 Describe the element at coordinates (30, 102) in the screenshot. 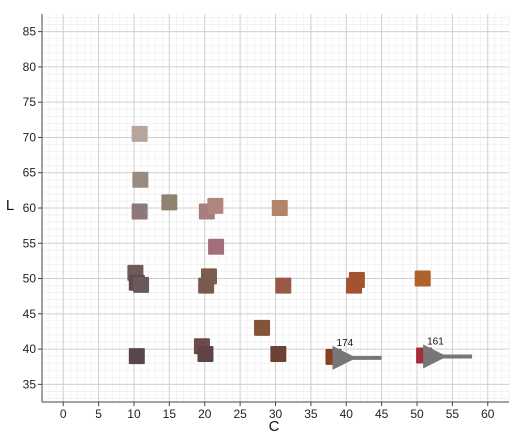

I see `y-tick-label: 75` at that location.